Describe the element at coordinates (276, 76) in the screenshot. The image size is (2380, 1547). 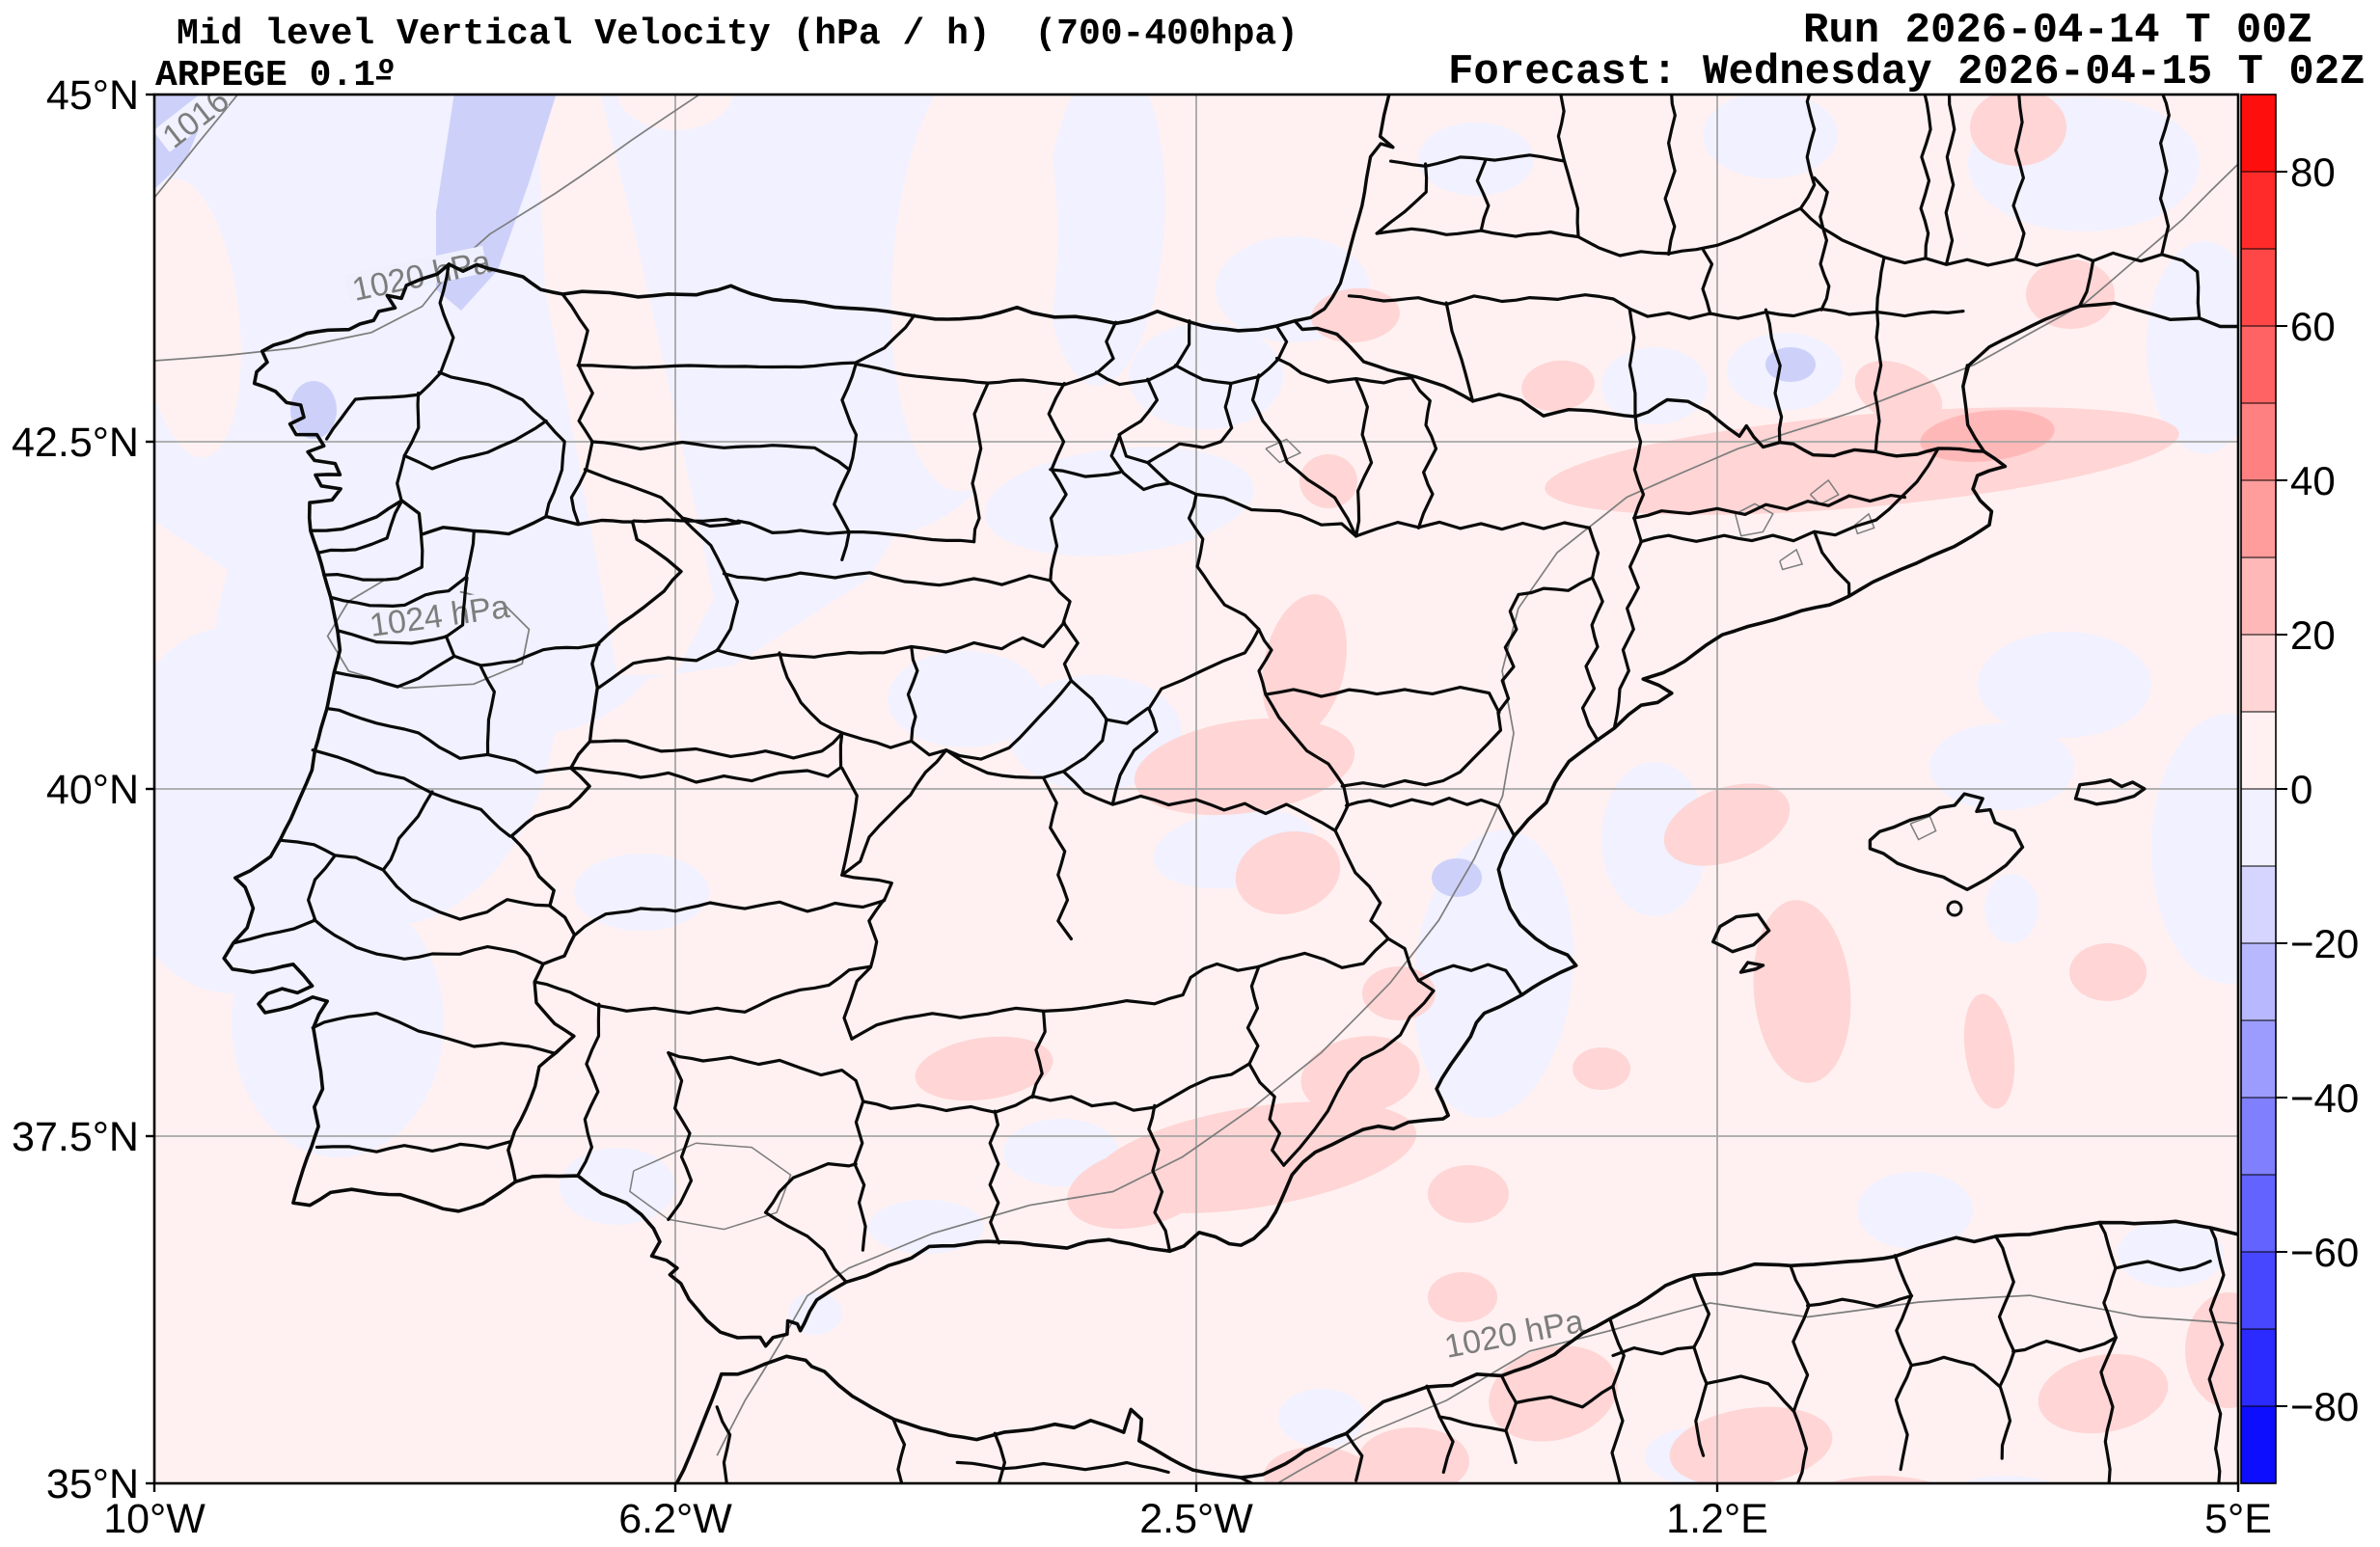
I see `svg-text: ARPEGE 0.1º` at that location.